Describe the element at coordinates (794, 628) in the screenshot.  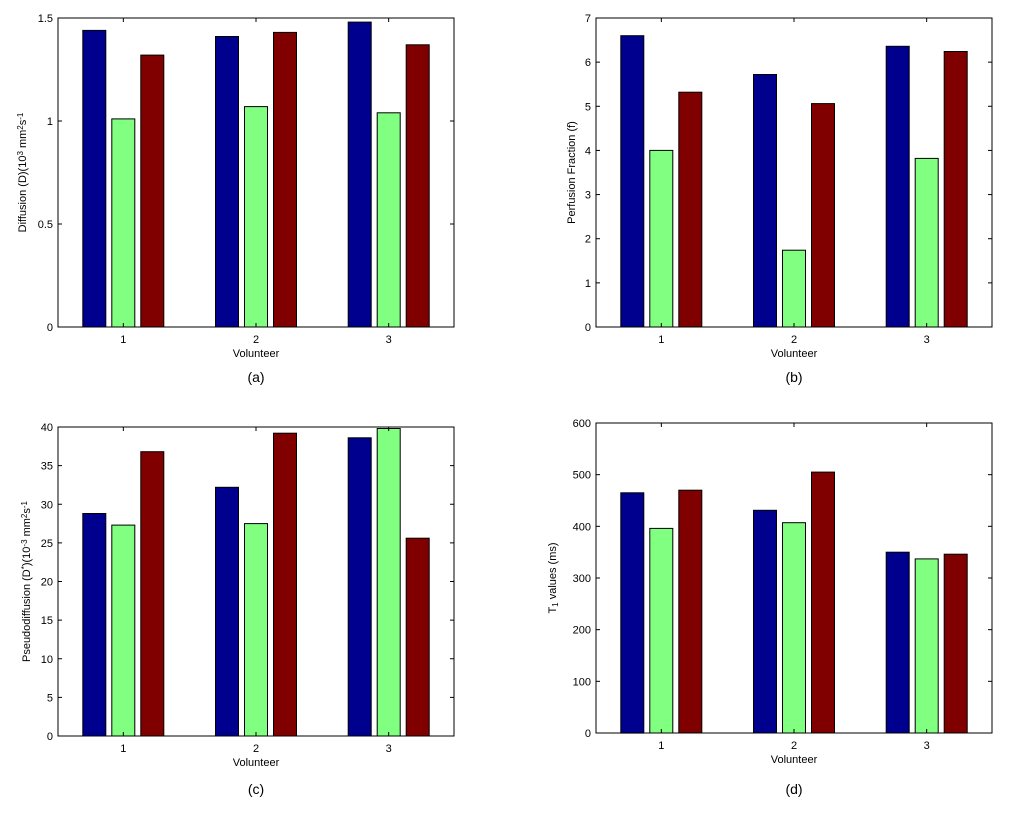
I see `bar-d-series2-vol2` at that location.